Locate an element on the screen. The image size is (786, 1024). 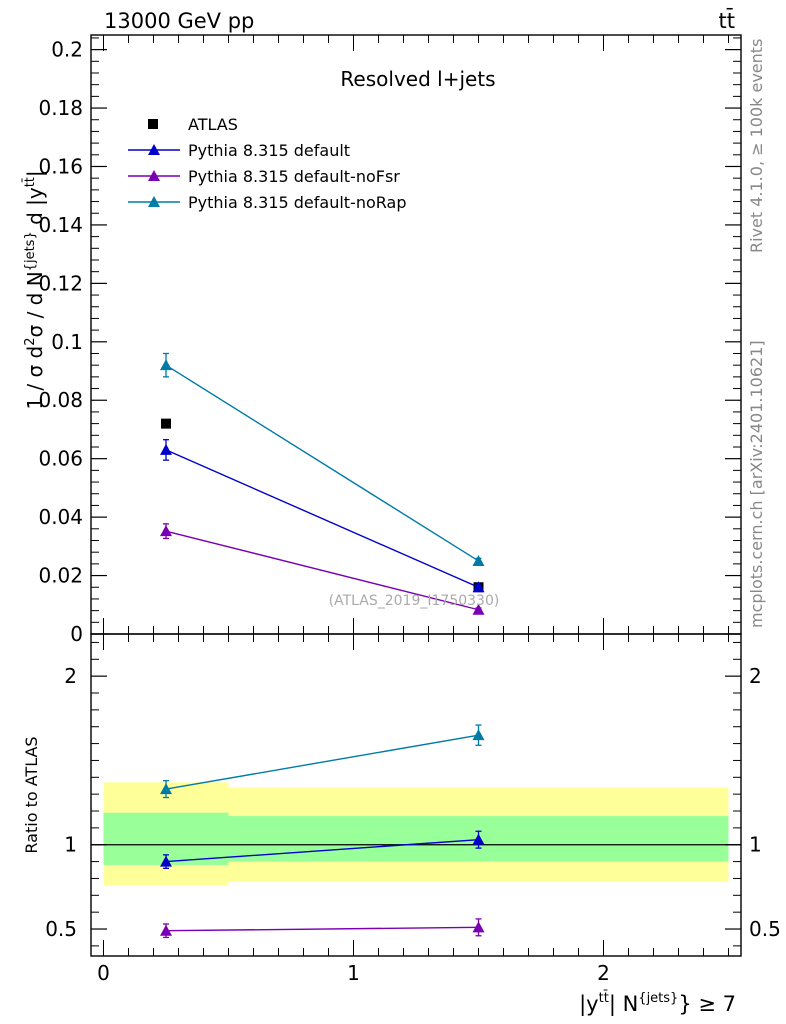
legend-item-noRap: Pythia 8.315 default-noRap is located at coordinates (267, 202).